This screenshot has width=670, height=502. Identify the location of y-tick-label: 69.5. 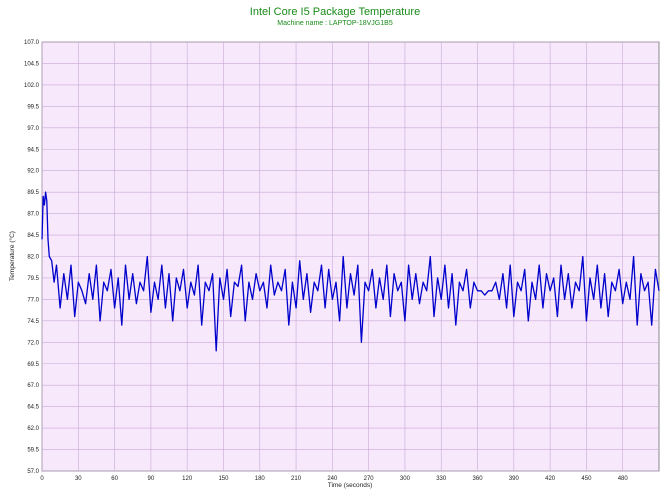
(33, 365).